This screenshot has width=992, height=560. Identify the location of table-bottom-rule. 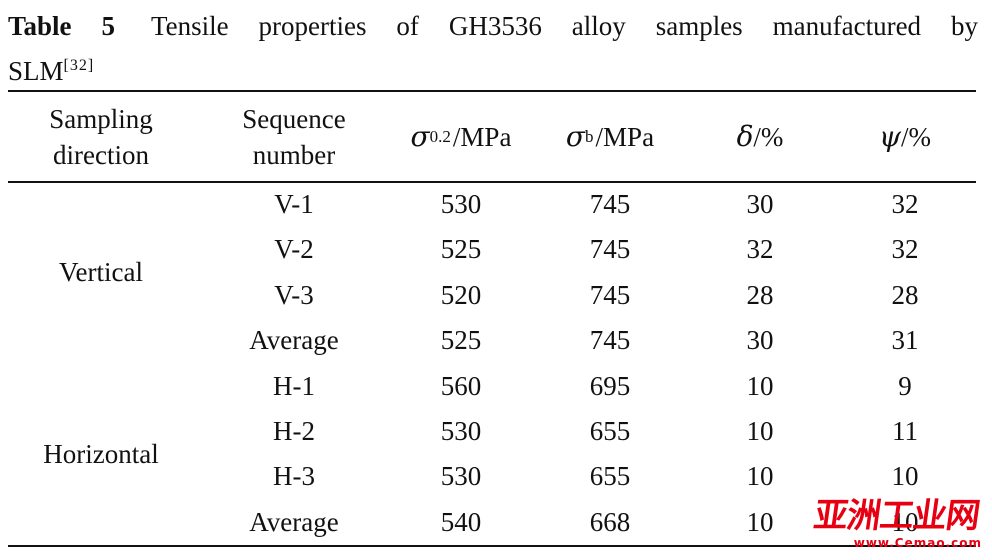
(492, 546).